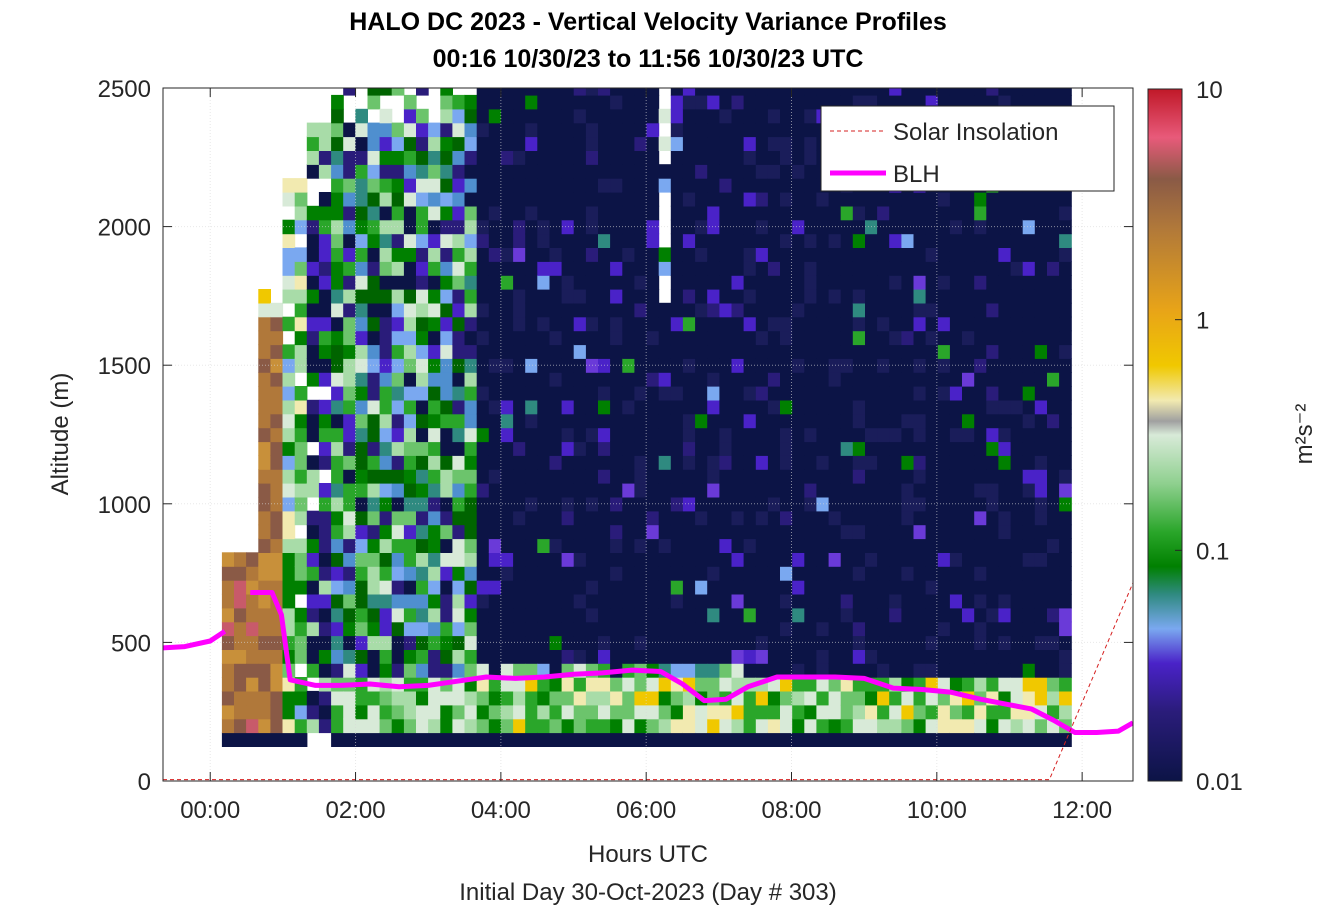 The width and height of the screenshot is (1343, 911). Describe the element at coordinates (195, 640) in the screenshot. I see `blh-line` at that location.